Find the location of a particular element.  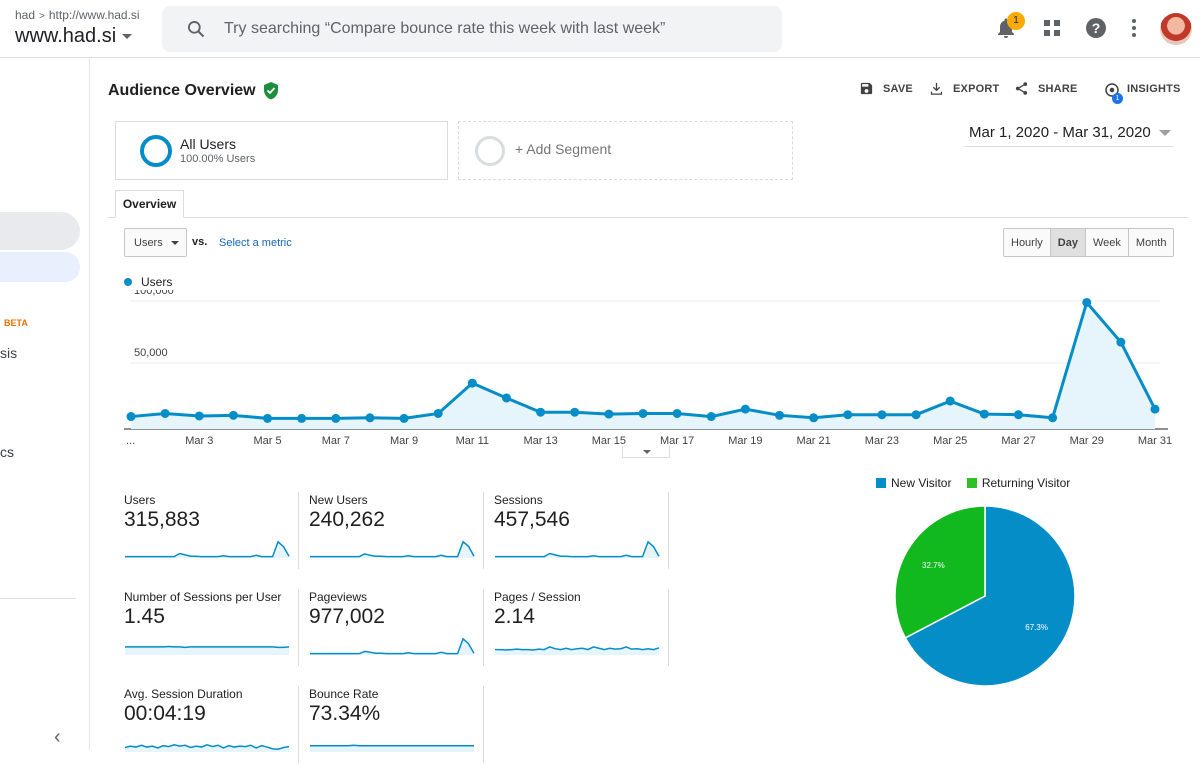

metric-value: 00:04:19 is located at coordinates (165, 714).